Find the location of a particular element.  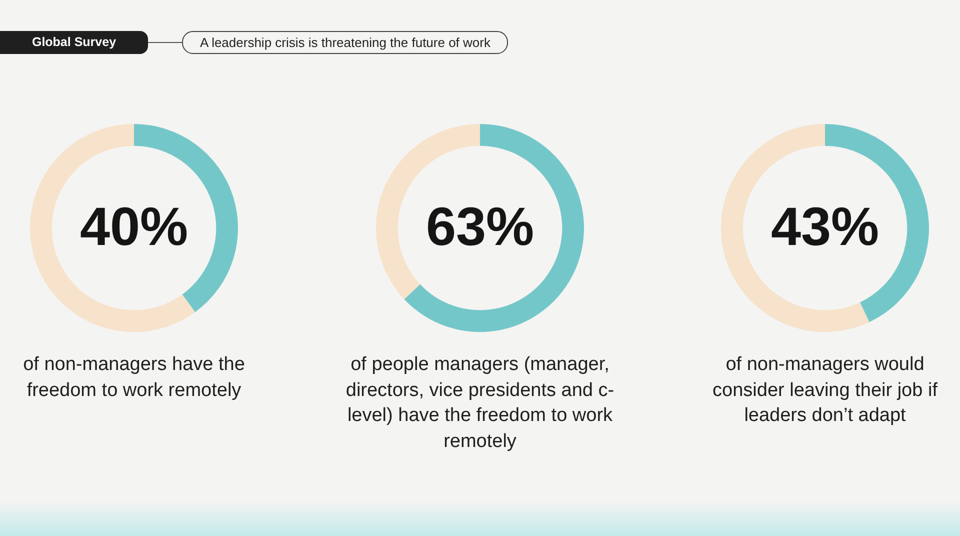

text: of non-managers have the freedom to work remotely is located at coordinates (134, 377).